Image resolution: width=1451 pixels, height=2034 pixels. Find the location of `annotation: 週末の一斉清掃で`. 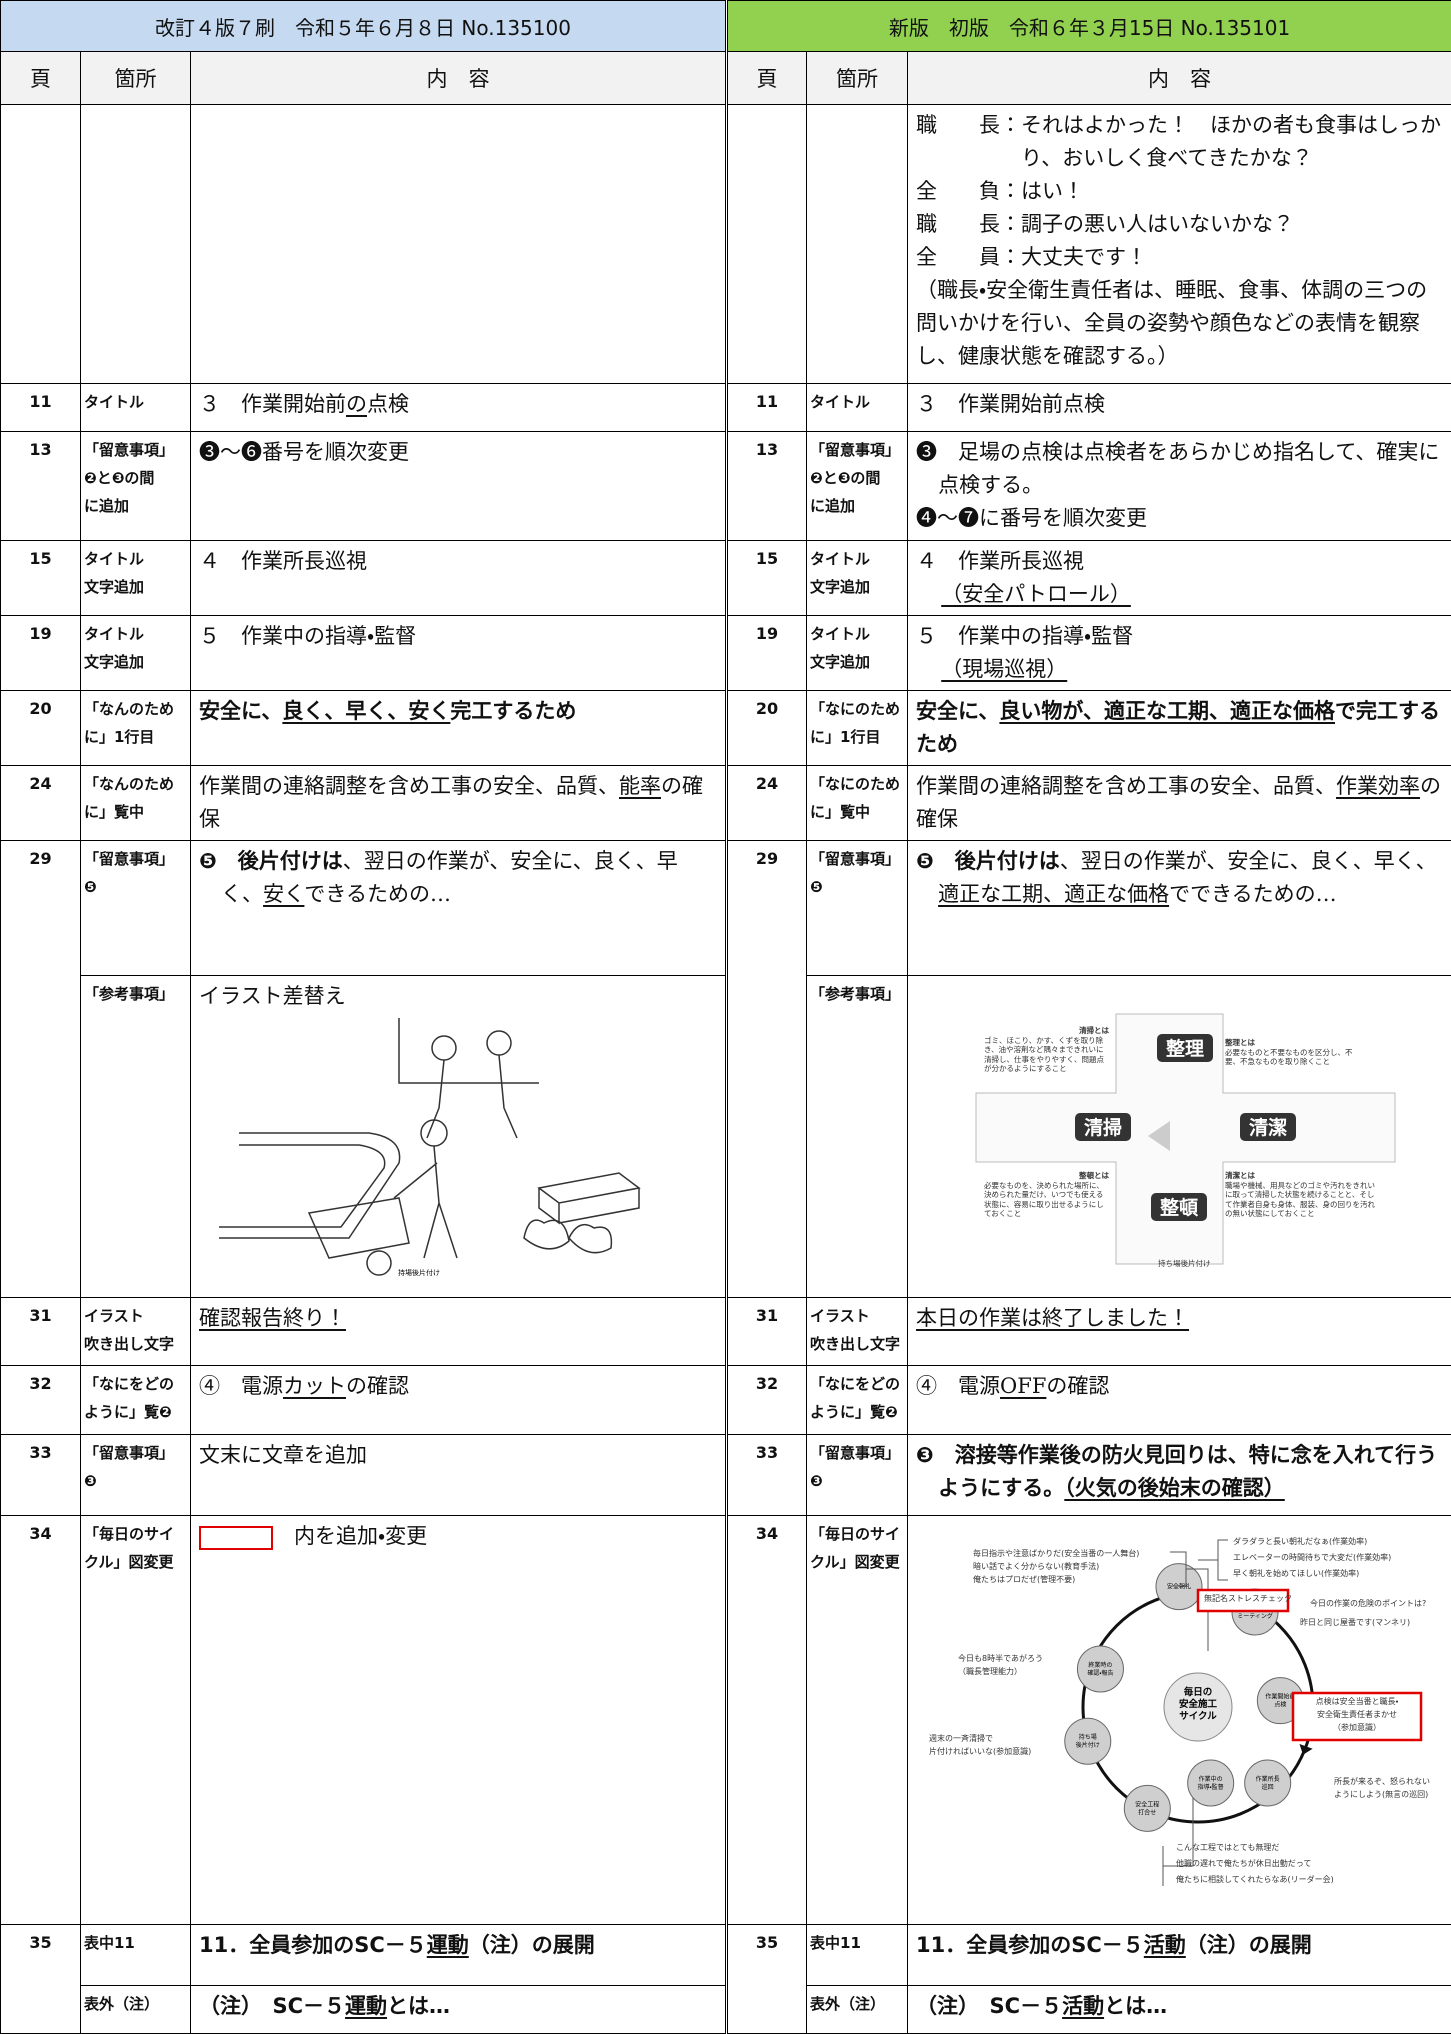

annotation: 週末の一斉清掃で is located at coordinates (961, 1738).